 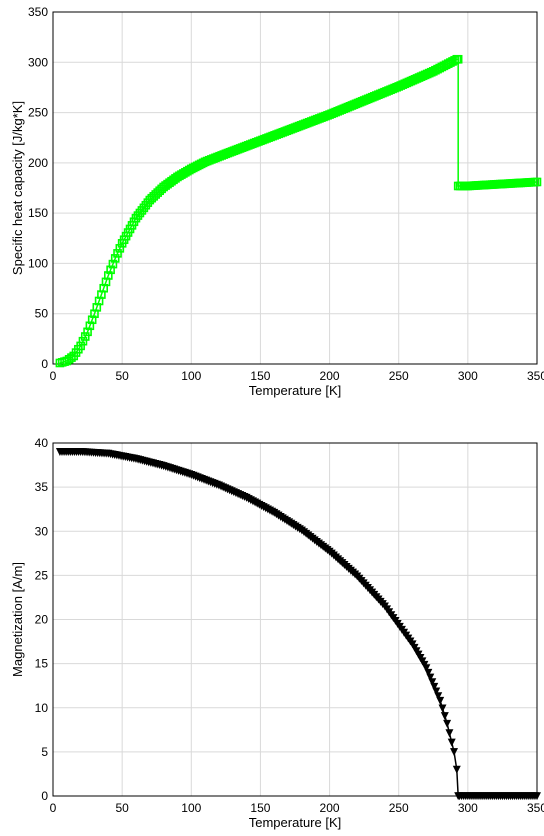 I want to click on y-tick-label: 350, so click(x=38, y=12).